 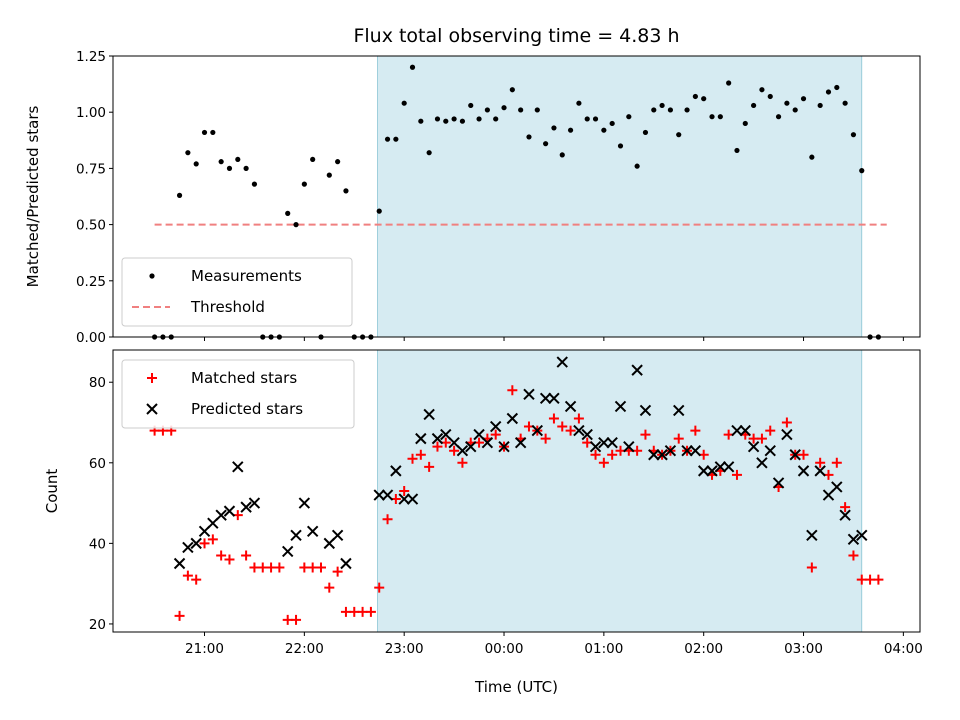 I want to click on y-tick-label: 1.25, so click(x=91, y=57).